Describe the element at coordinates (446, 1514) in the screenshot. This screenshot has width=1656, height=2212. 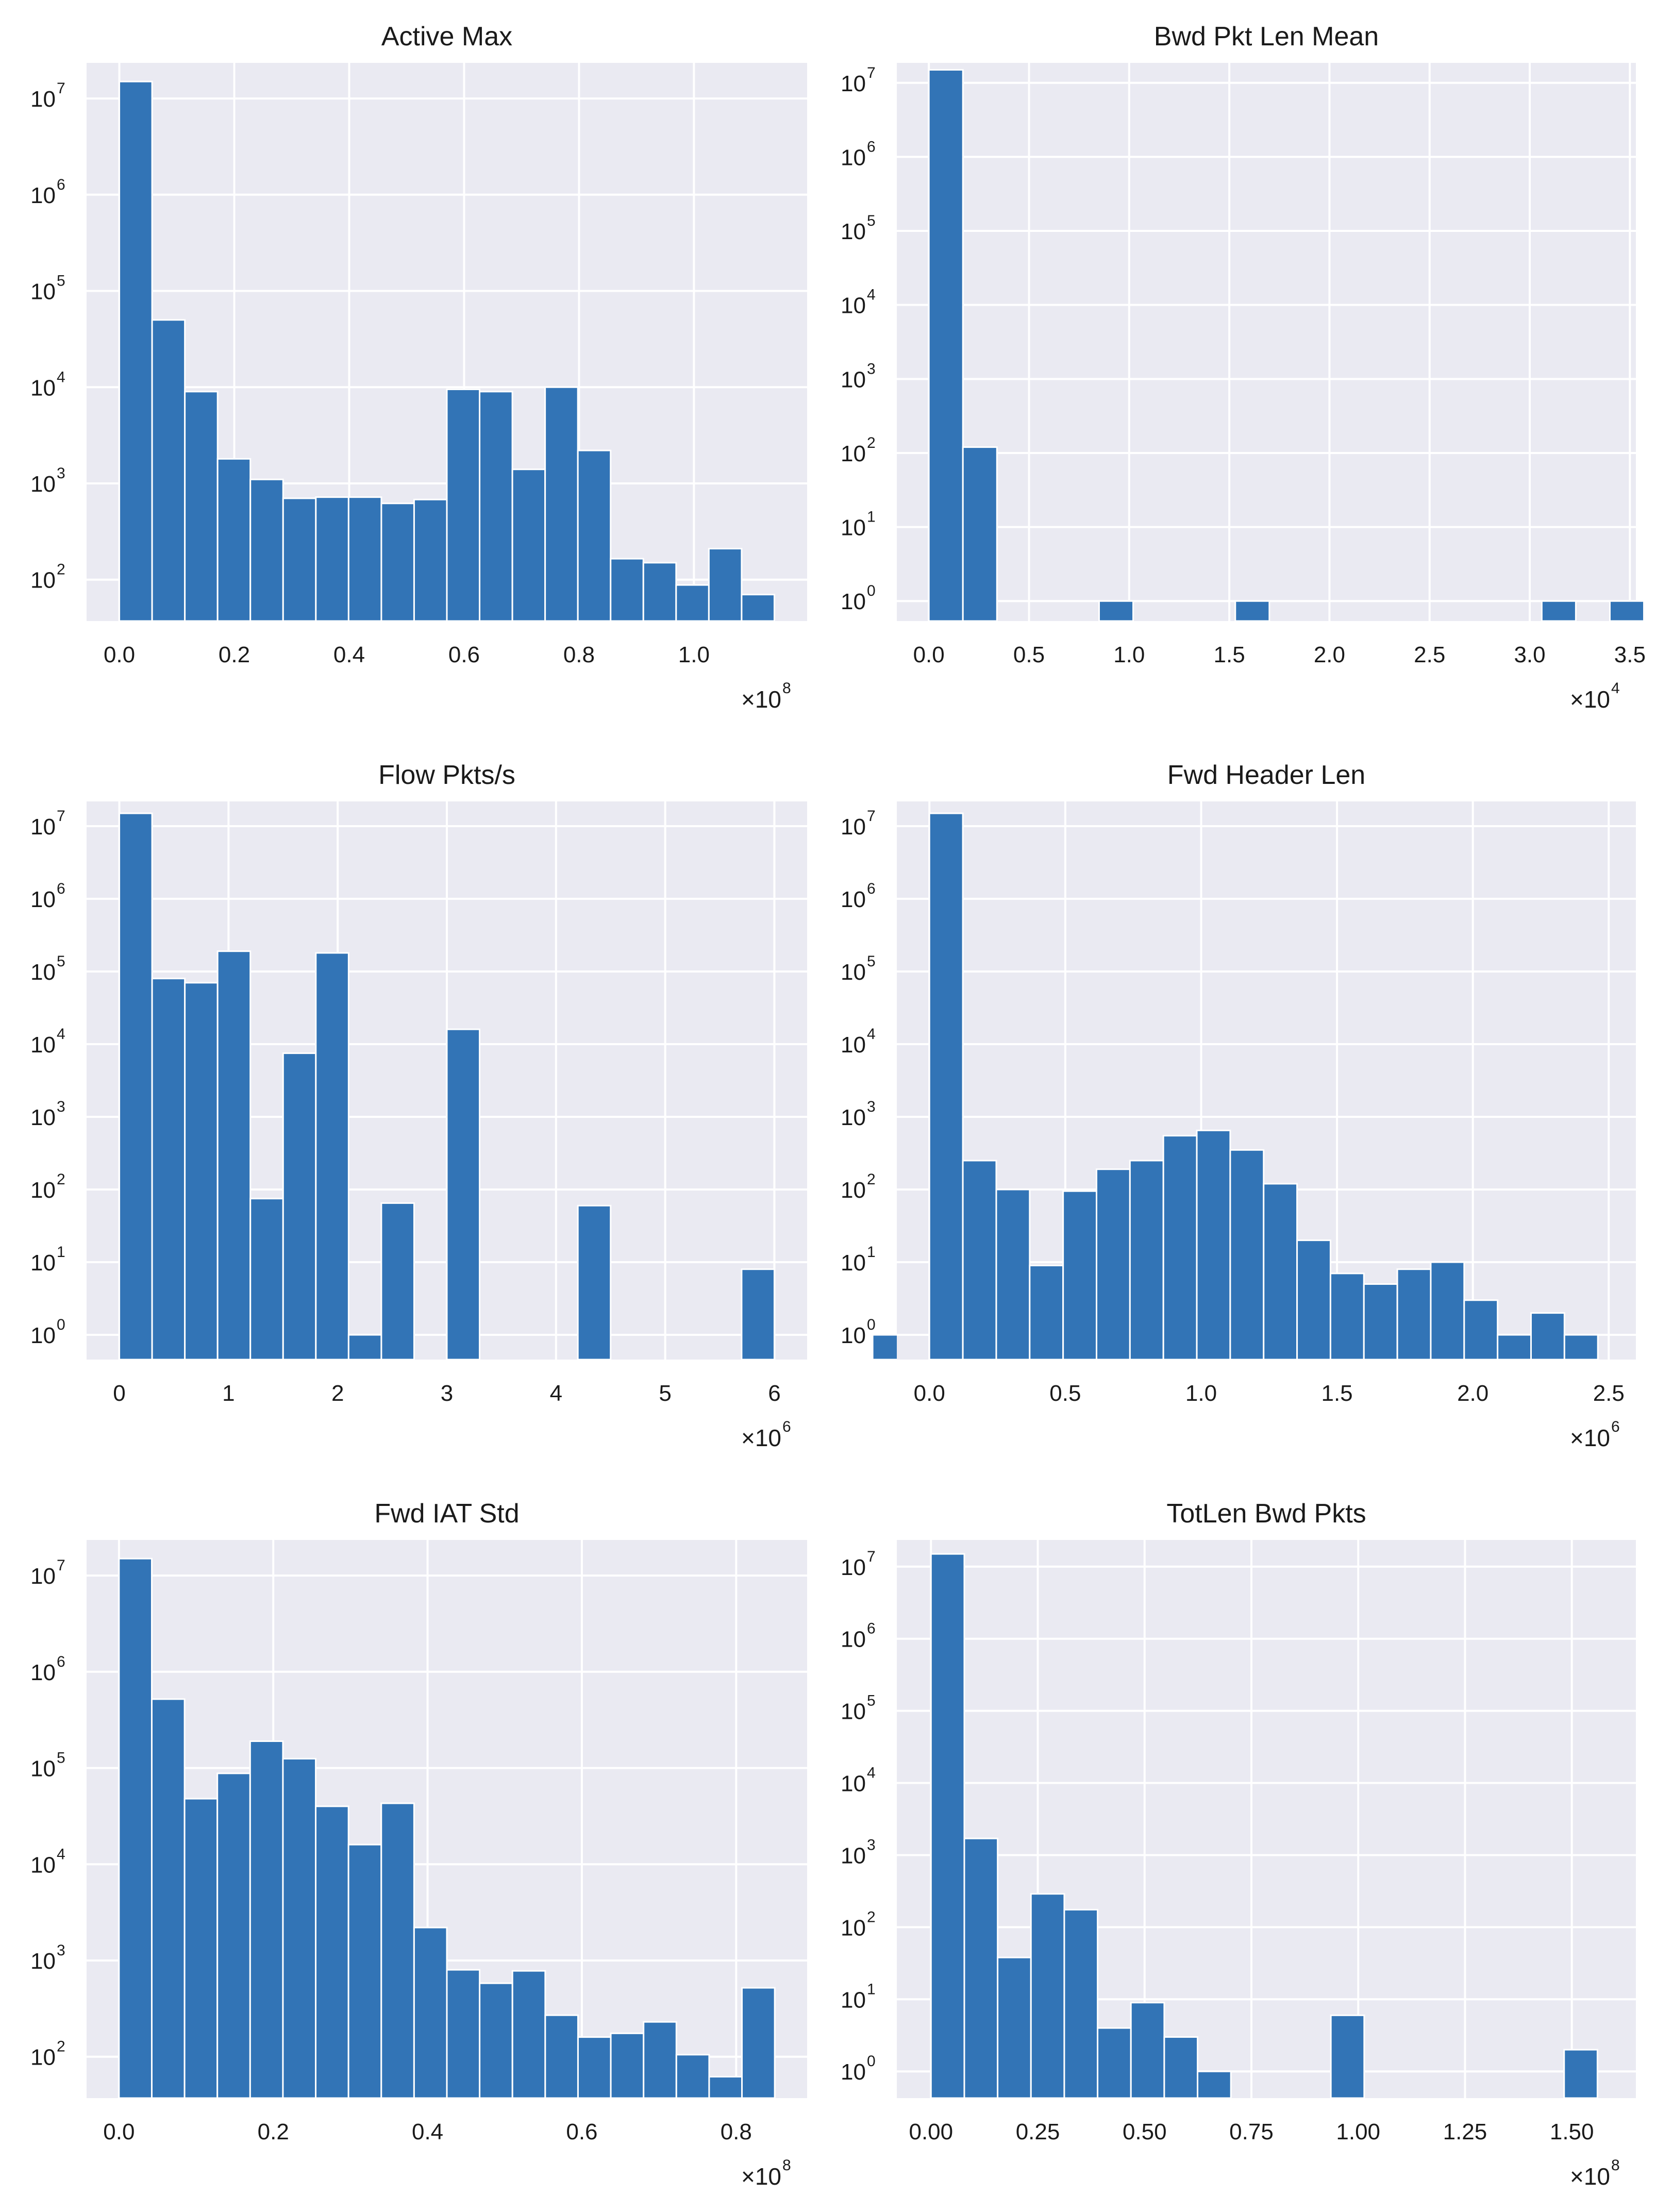
I see `chart-title: Fwd IAT Std` at that location.